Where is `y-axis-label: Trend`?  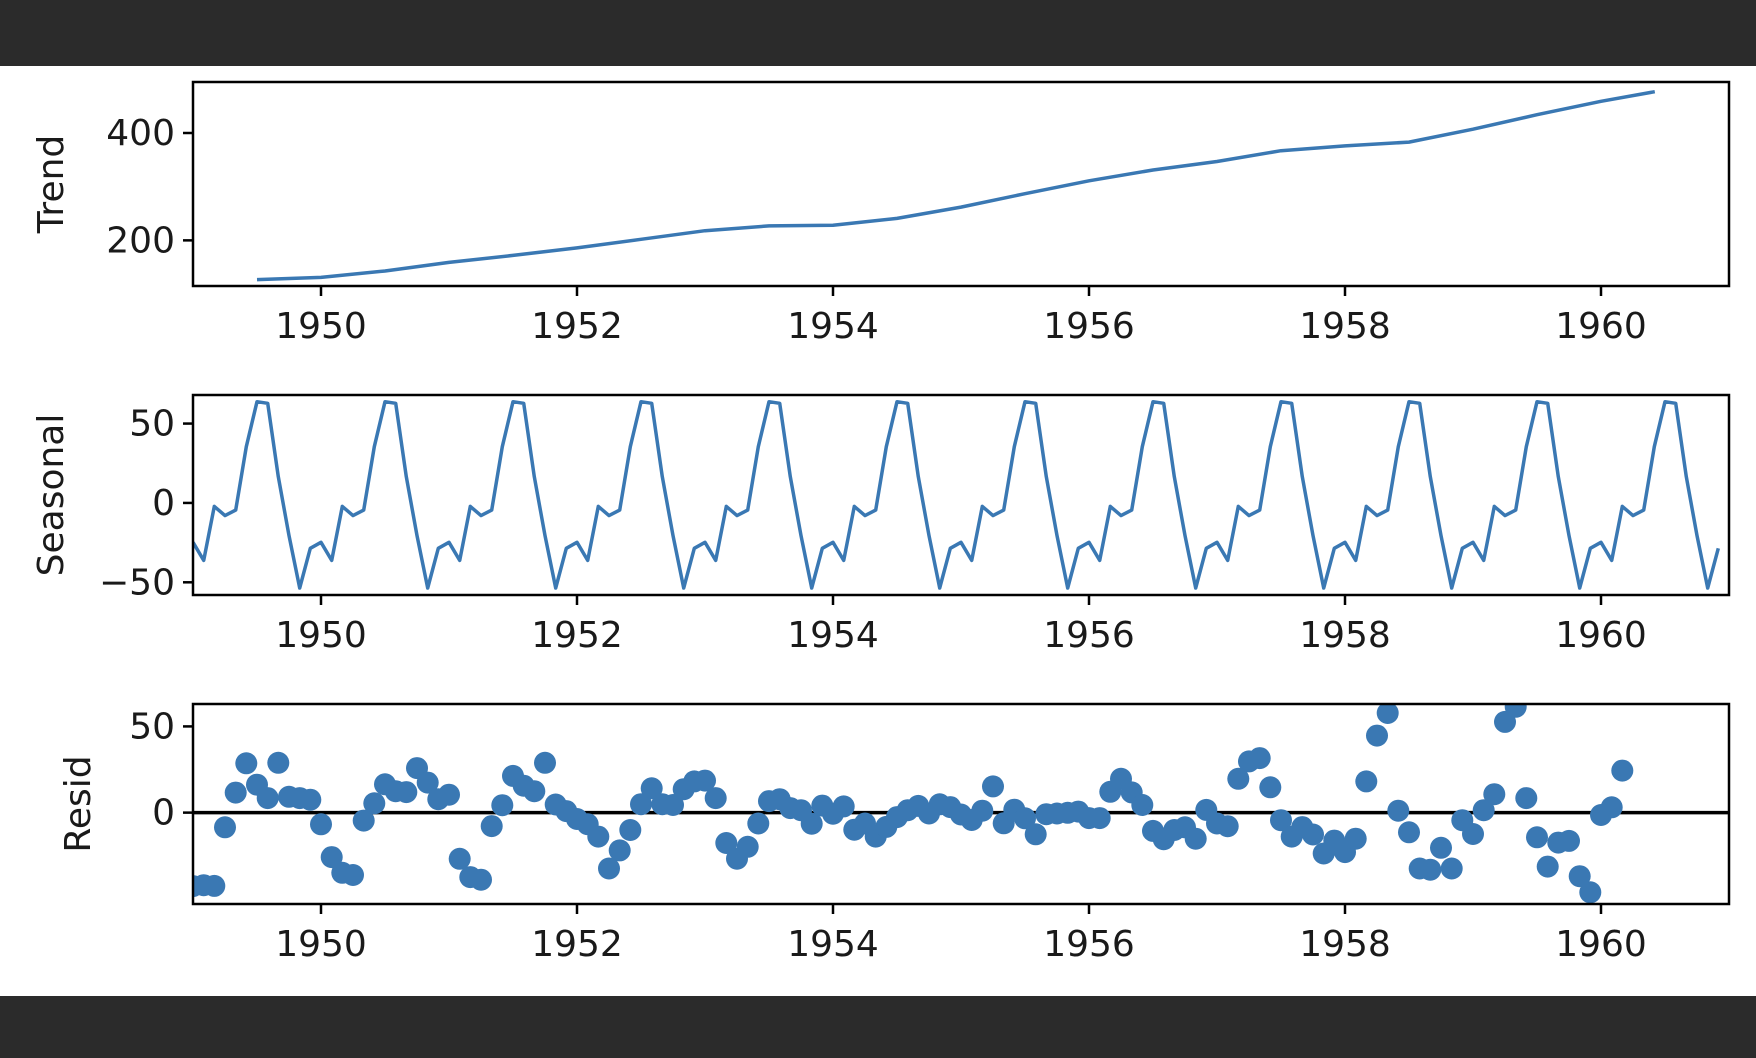 y-axis-label: Trend is located at coordinates (51, 185).